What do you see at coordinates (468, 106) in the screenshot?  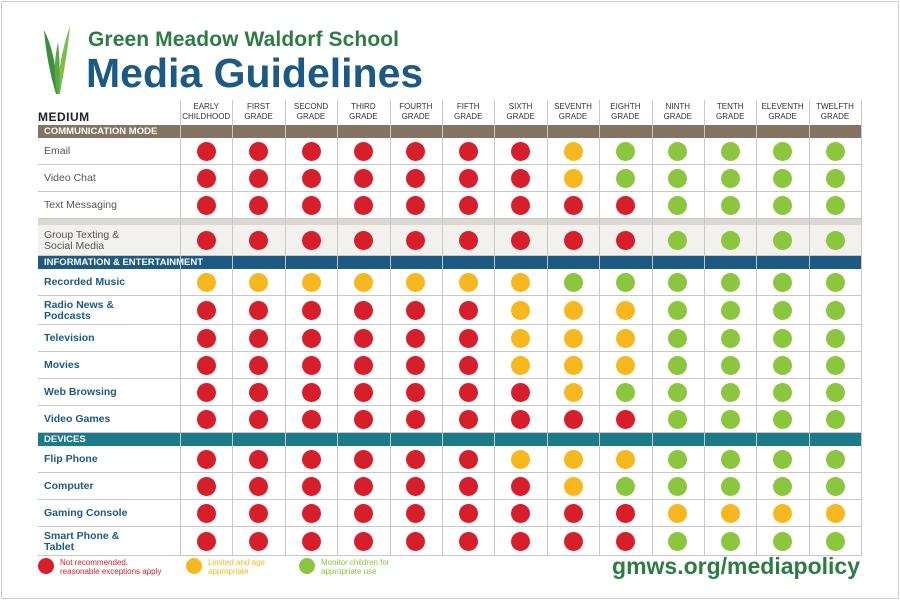 I see `grade-header-line: FIFTH` at bounding box center [468, 106].